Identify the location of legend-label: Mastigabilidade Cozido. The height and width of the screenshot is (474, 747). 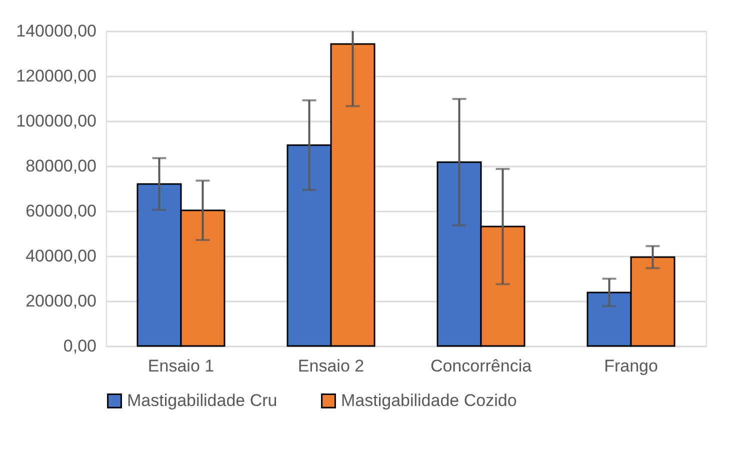
(429, 400).